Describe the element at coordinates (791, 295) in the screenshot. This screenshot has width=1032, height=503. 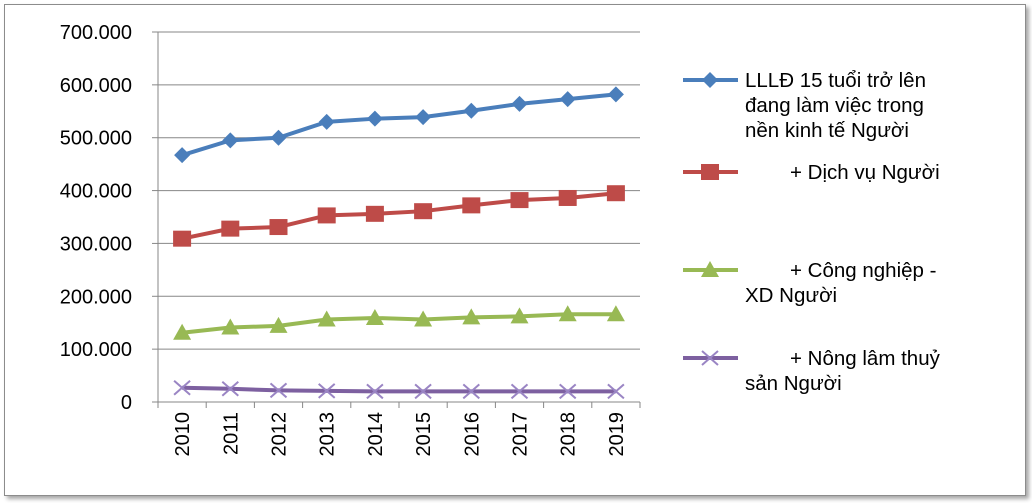
I see `legend-label-3: XD Người` at that location.